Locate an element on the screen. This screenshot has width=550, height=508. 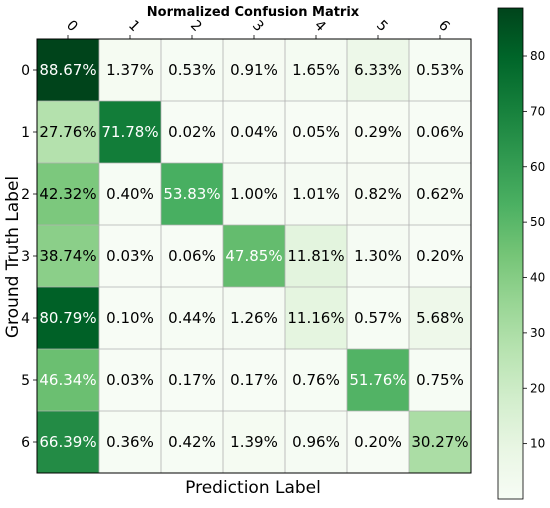
cell-value-label: 11.81% is located at coordinates (315, 256).